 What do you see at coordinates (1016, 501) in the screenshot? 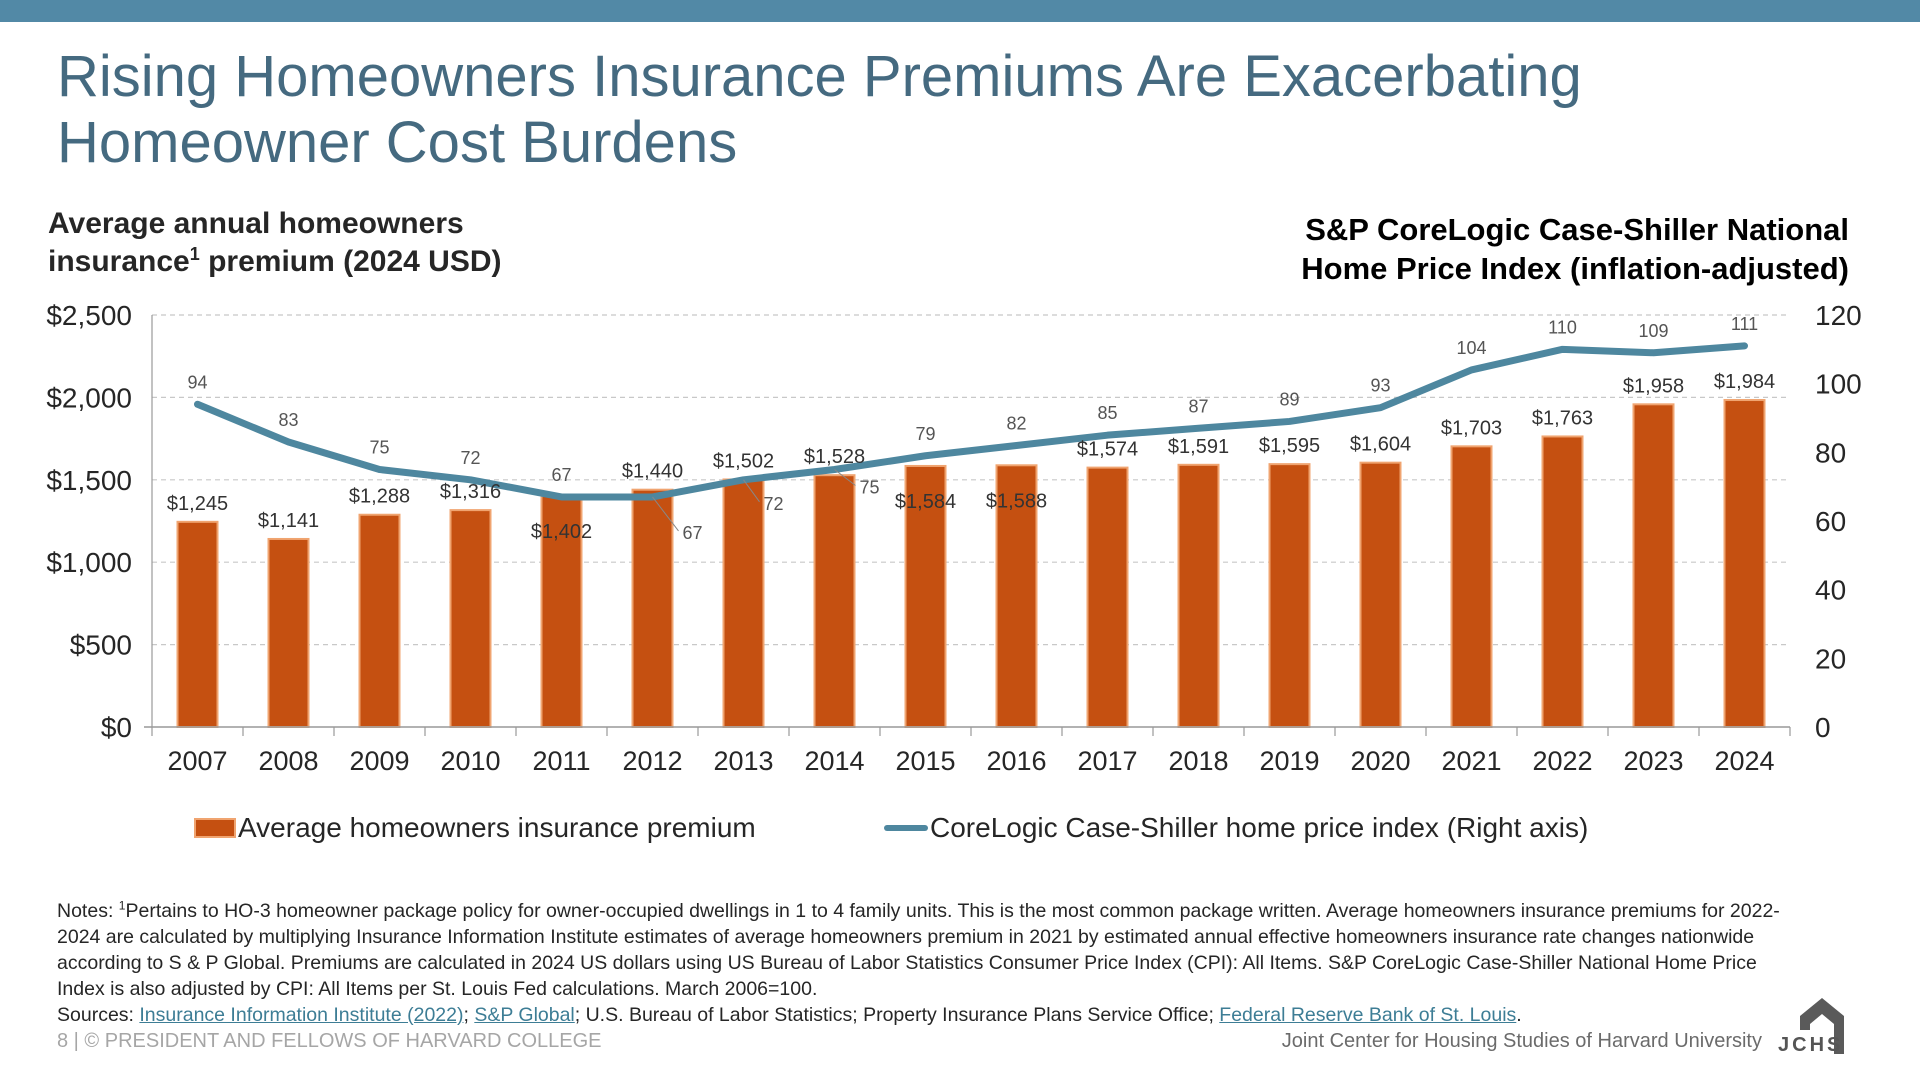
I see `bar-data-label: $1,588` at bounding box center [1016, 501].